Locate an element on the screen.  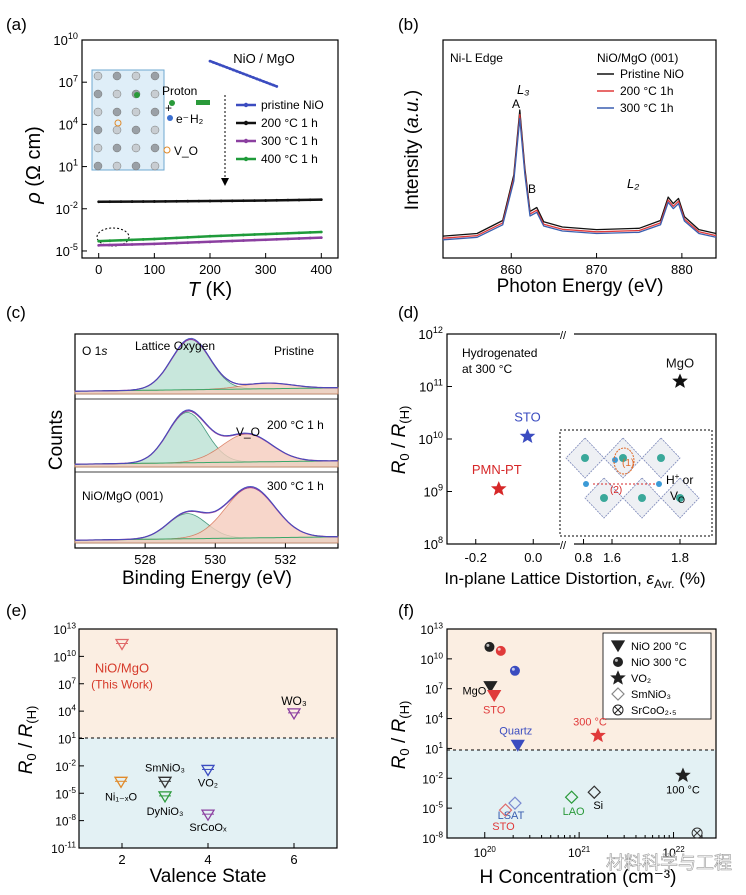
path2-label: (2) is located at coordinates (616, 490).